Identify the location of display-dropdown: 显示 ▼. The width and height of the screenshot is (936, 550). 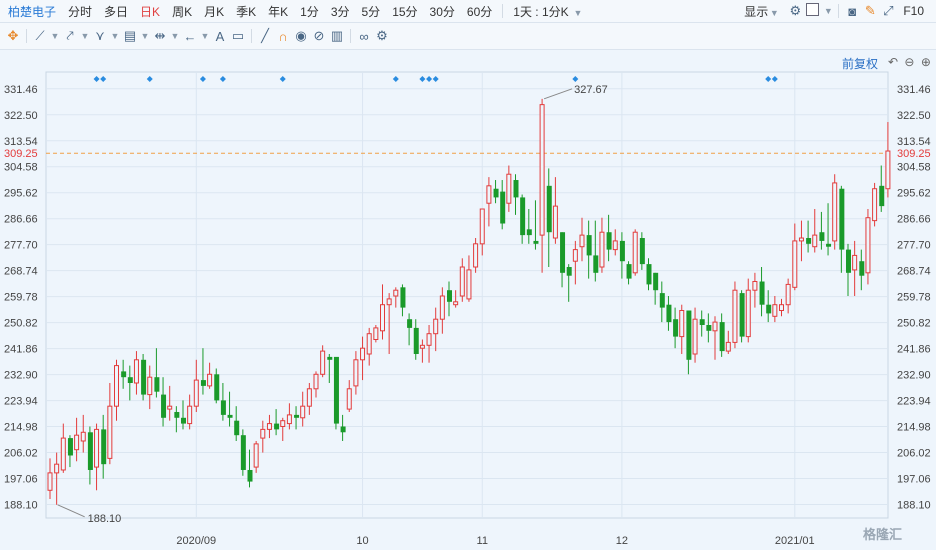
(762, 11).